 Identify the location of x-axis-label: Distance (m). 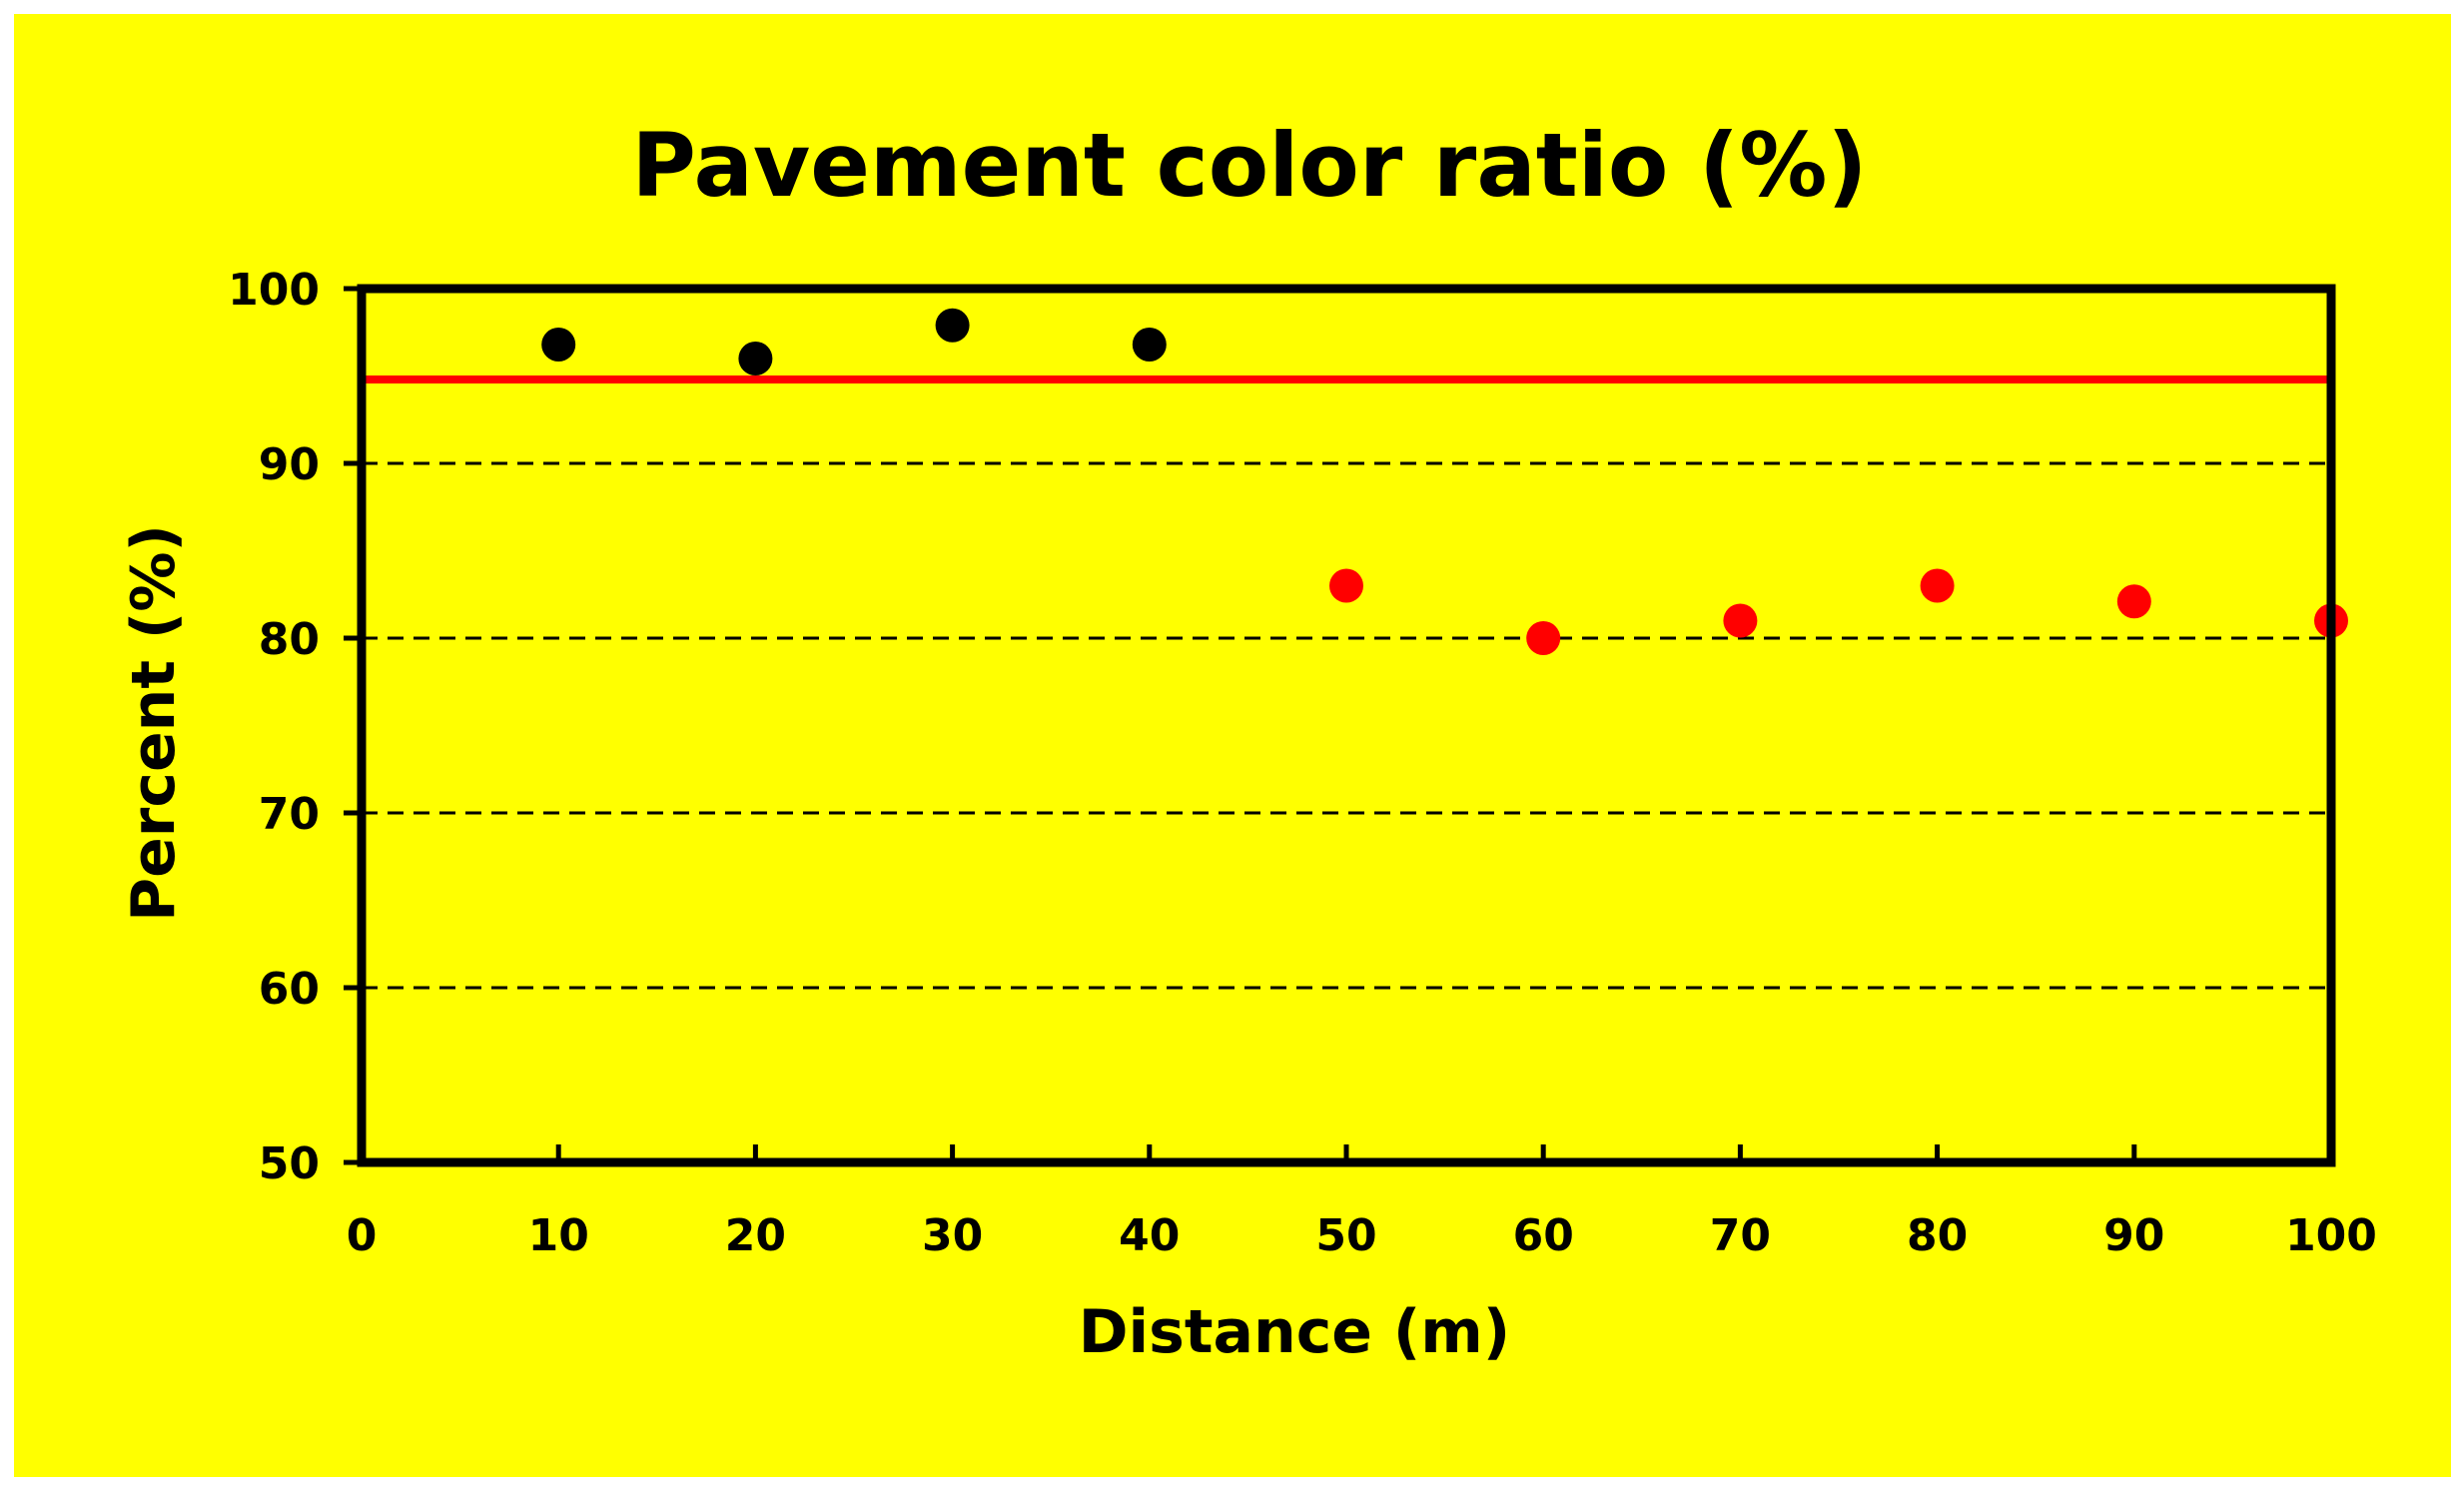
(1295, 1332).